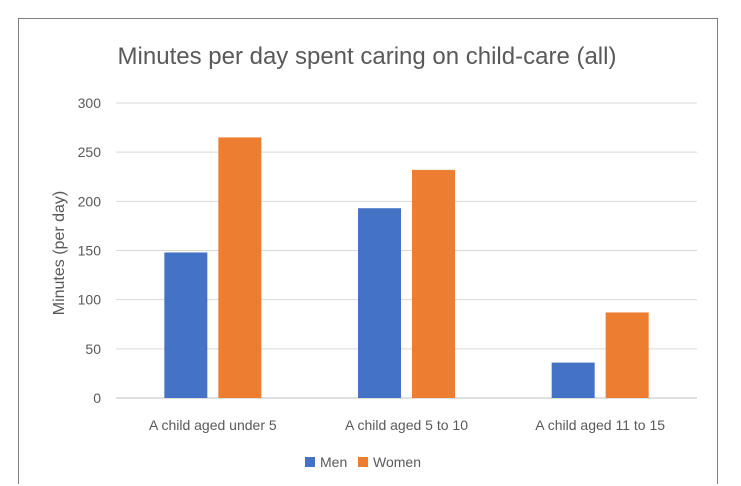  I want to click on y-tick-label: 250, so click(90, 152).